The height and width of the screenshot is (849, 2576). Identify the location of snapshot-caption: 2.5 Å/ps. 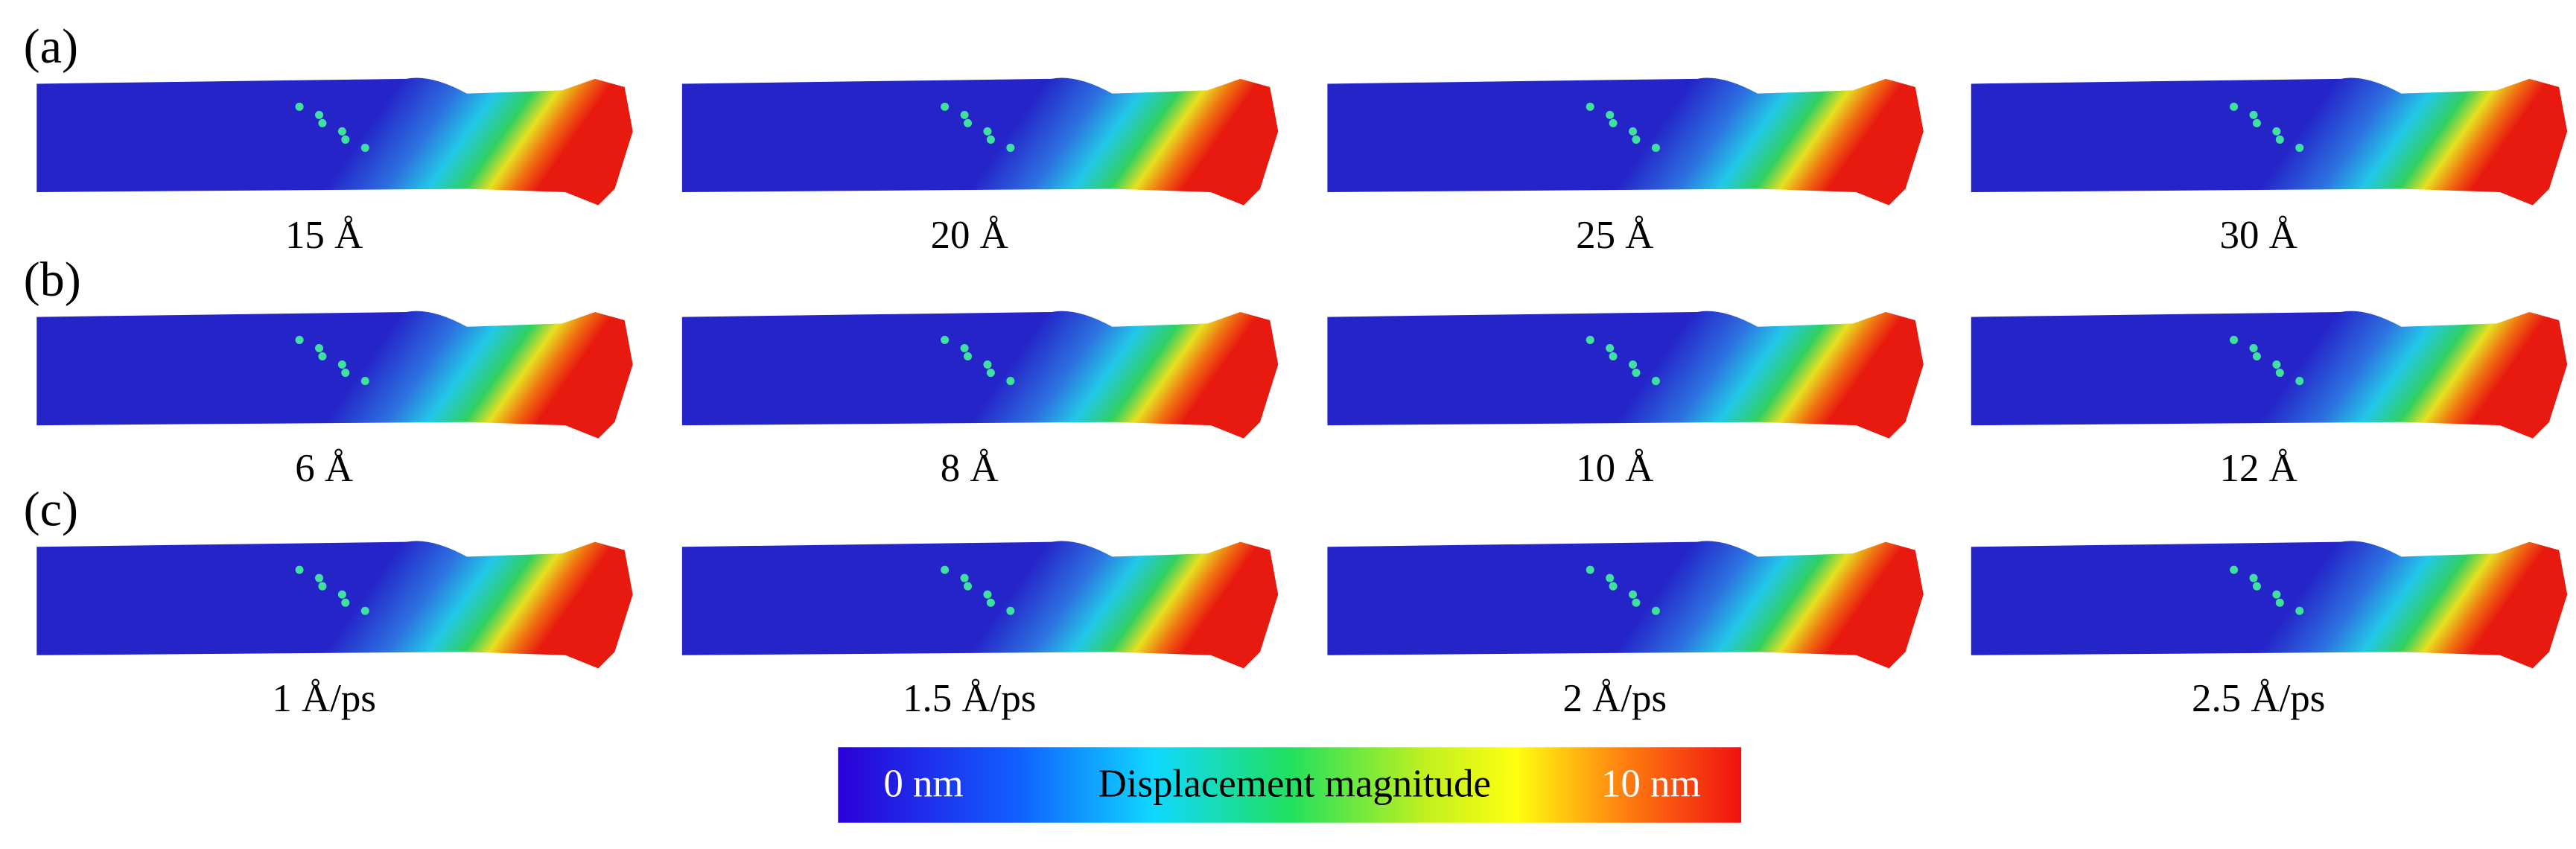
(2258, 698).